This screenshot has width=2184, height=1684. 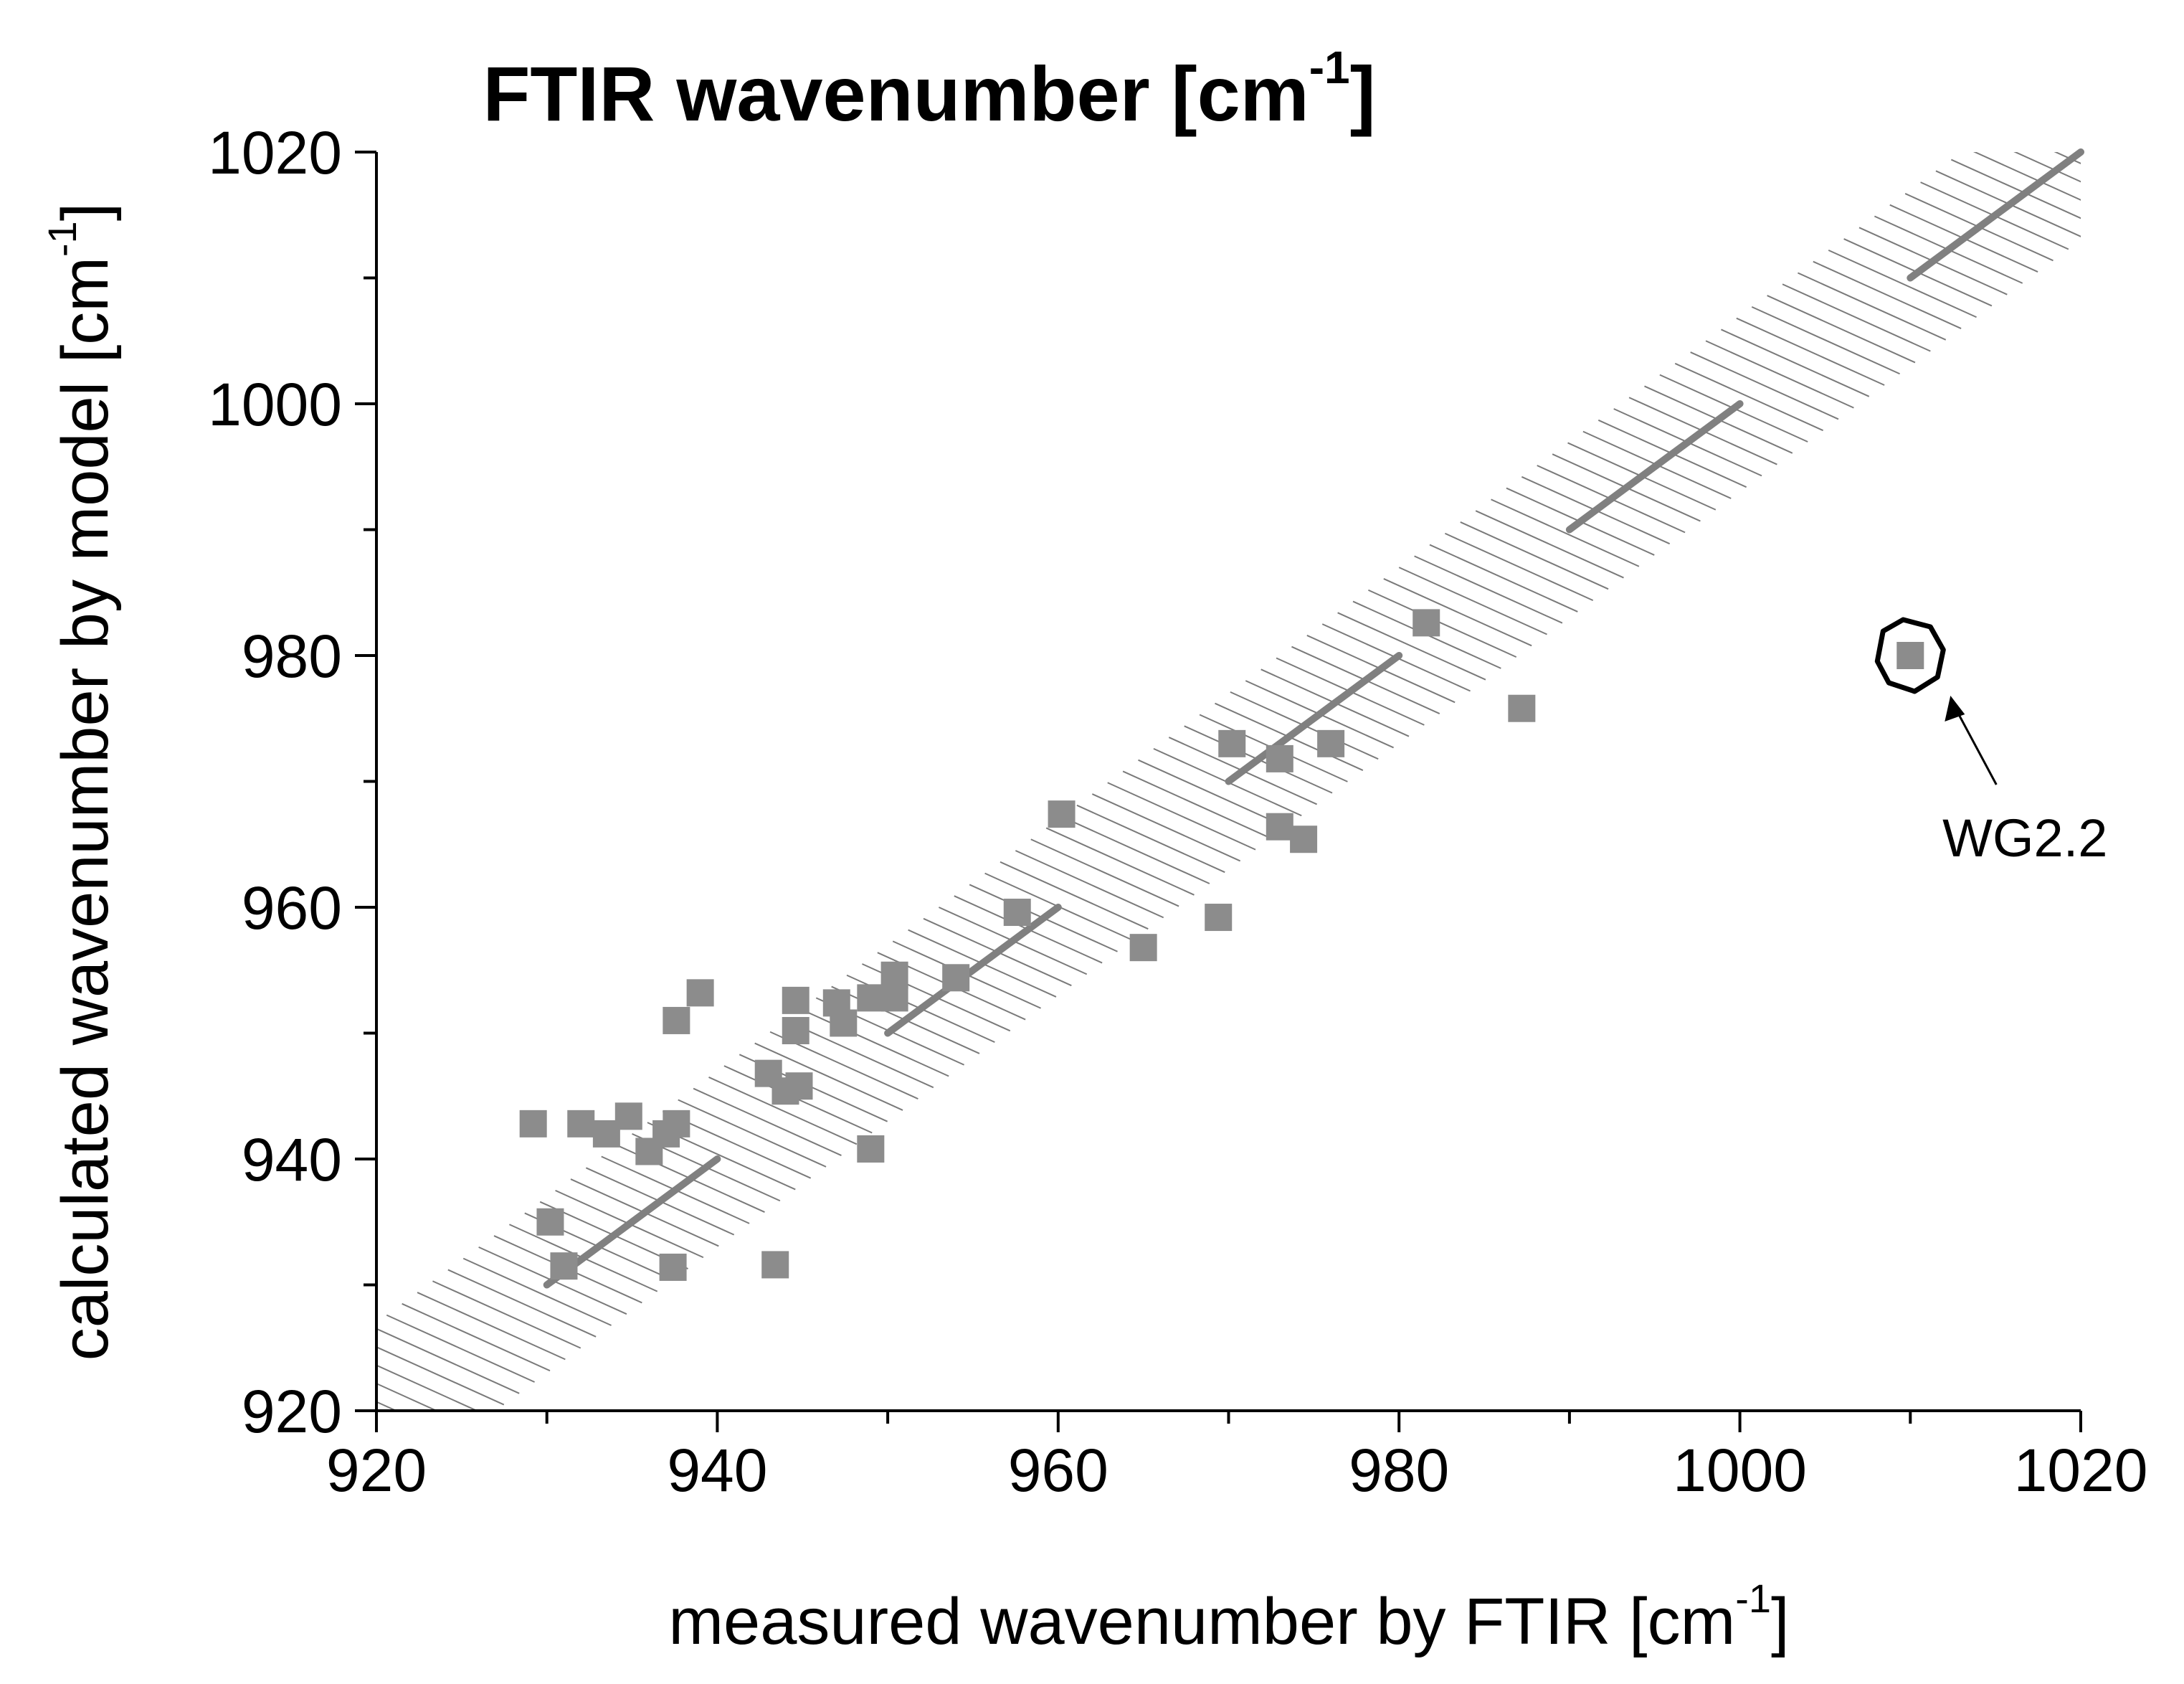 What do you see at coordinates (85, 809) in the screenshot?
I see `y-axis-label-main: calculated wavenumber by model [cm` at bounding box center [85, 809].